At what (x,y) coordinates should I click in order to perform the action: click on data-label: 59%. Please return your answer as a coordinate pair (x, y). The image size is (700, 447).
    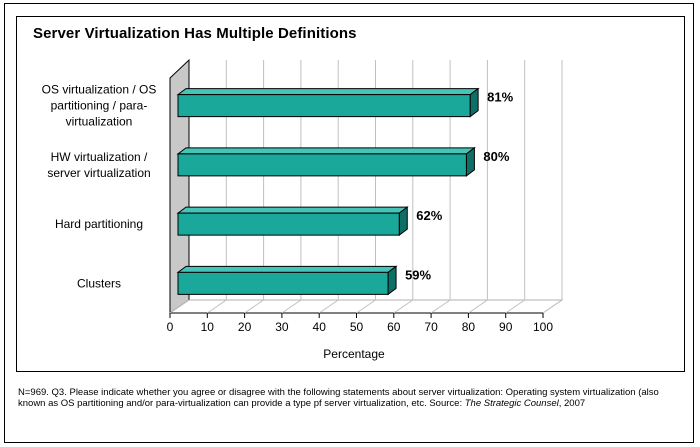
    Looking at the image, I should click on (418, 274).